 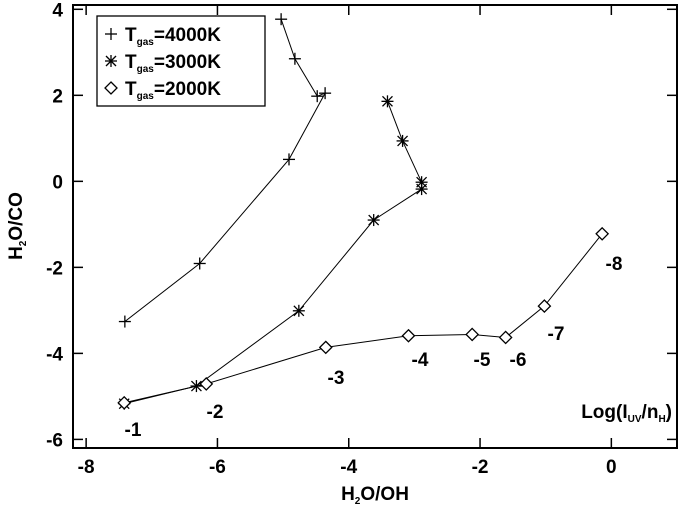 I want to click on y-tick-label: 0, so click(x=57, y=182).